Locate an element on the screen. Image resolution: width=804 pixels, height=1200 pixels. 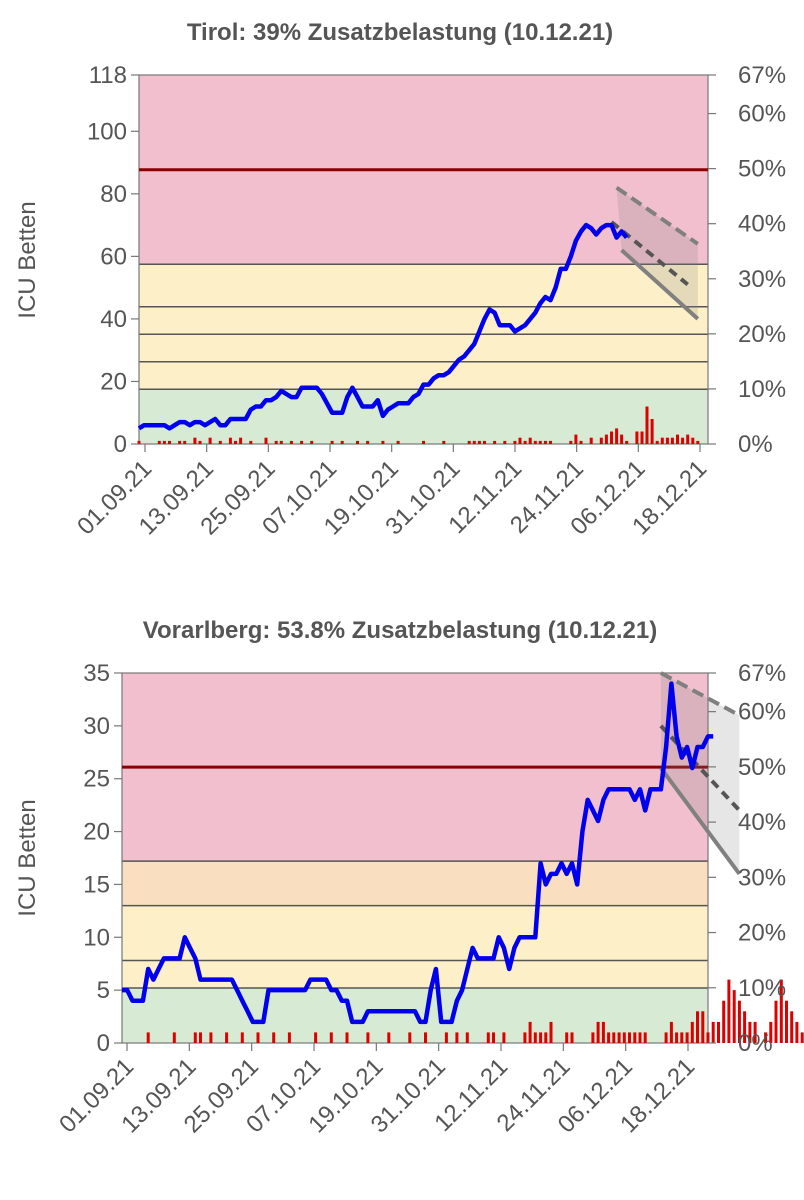
forecast-lower is located at coordinates (660, 284).